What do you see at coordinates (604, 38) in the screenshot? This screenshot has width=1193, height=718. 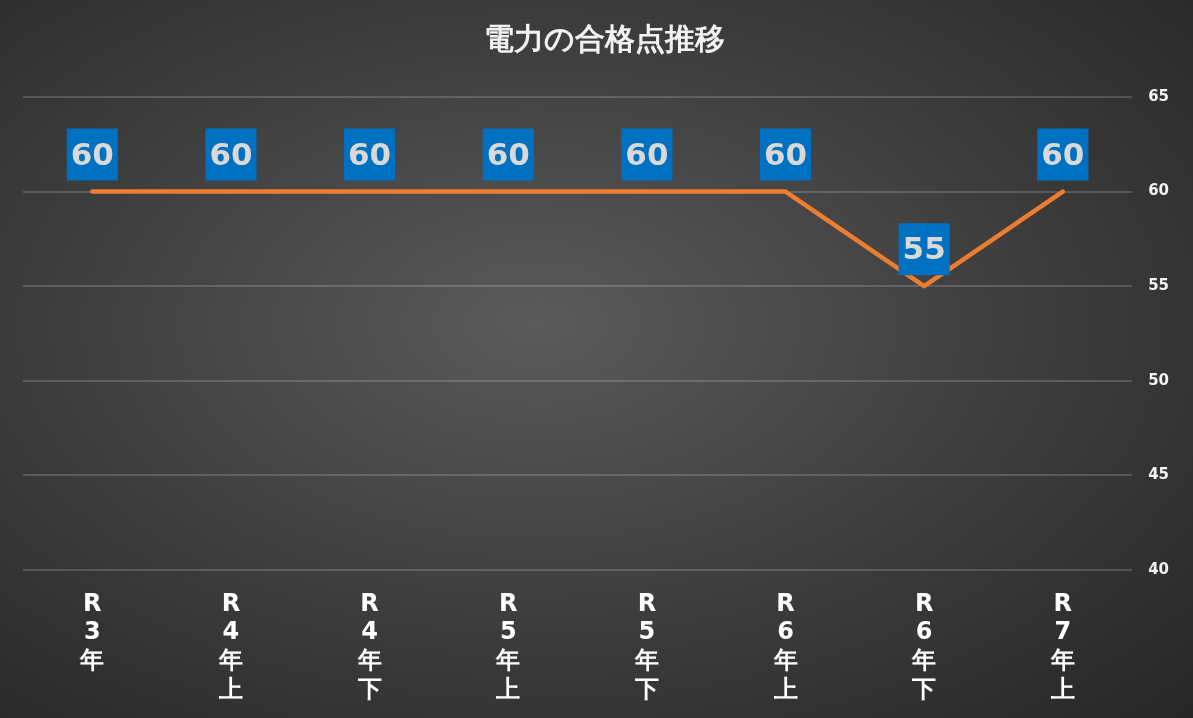 I see `chart-title: 電力の合格点推移` at bounding box center [604, 38].